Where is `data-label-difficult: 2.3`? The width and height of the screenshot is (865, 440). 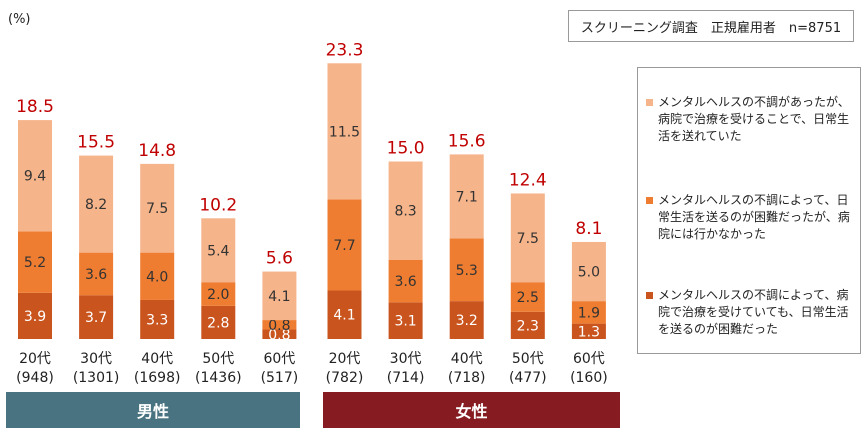 data-label-difficult: 2.3 is located at coordinates (528, 326).